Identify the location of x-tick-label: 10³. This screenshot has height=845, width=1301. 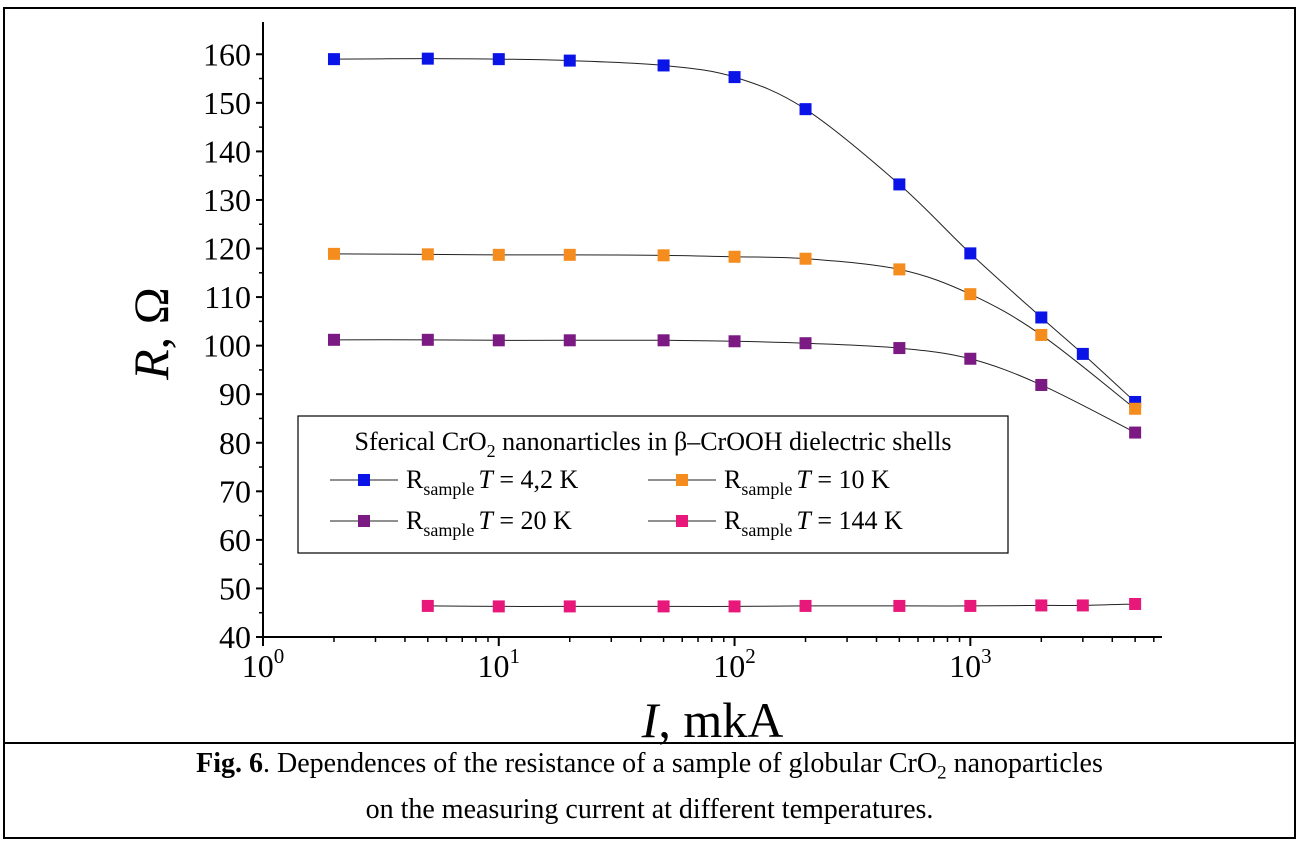
(970, 664).